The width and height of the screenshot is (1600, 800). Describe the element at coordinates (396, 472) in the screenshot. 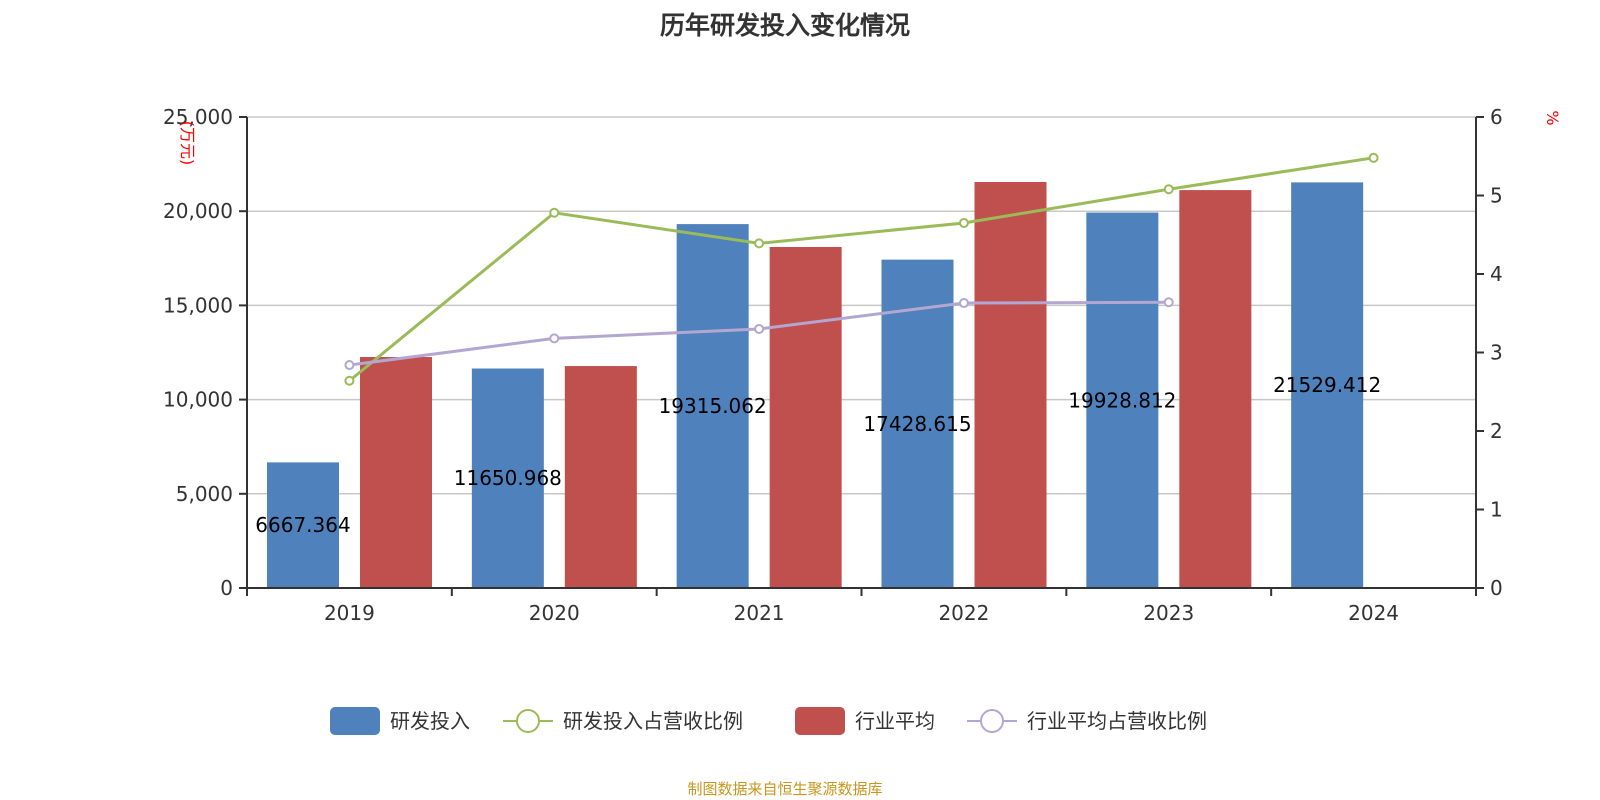

I see `bar-industry-2019` at that location.